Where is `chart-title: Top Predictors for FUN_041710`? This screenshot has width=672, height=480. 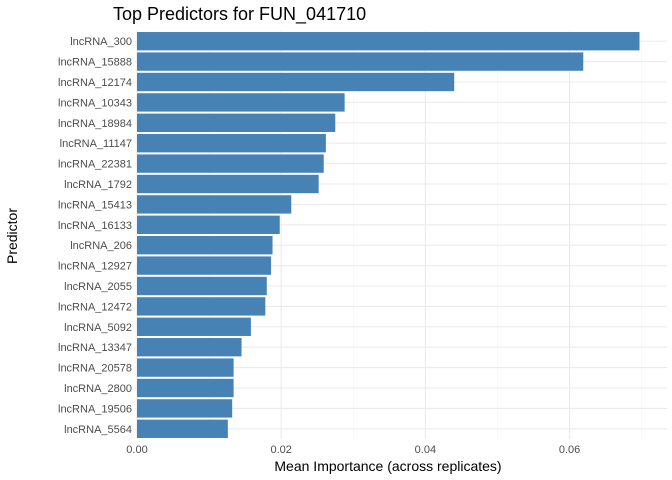 chart-title: Top Predictors for FUN_041710 is located at coordinates (239, 14).